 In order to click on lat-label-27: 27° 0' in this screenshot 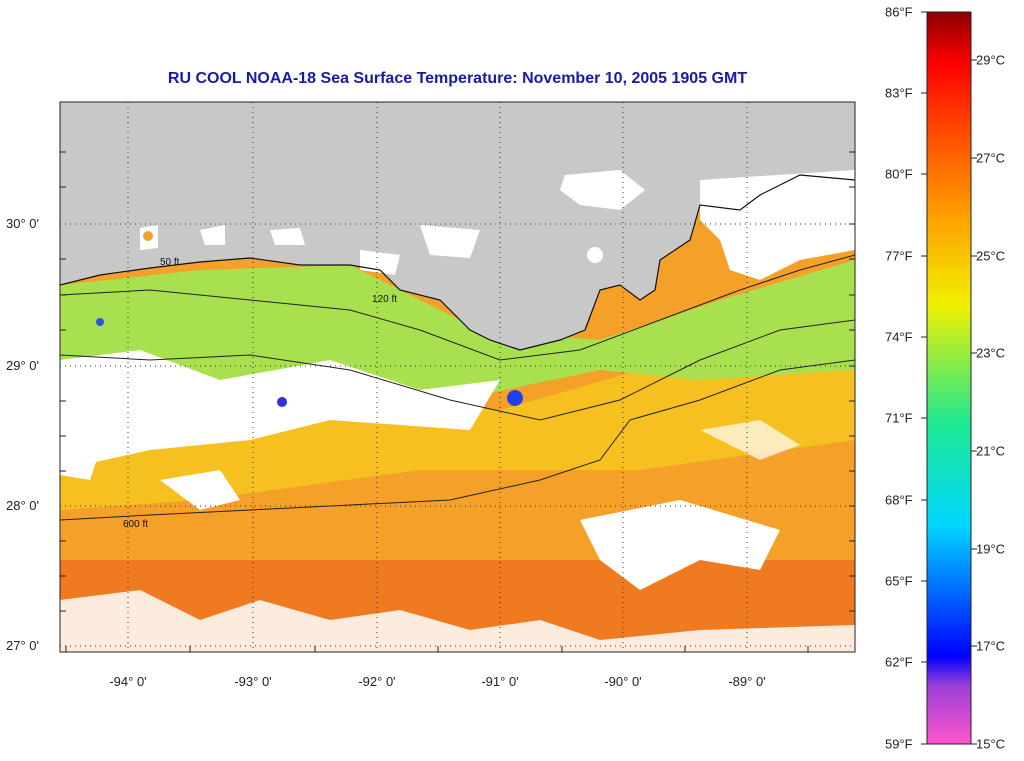, I will do `click(22, 645)`.